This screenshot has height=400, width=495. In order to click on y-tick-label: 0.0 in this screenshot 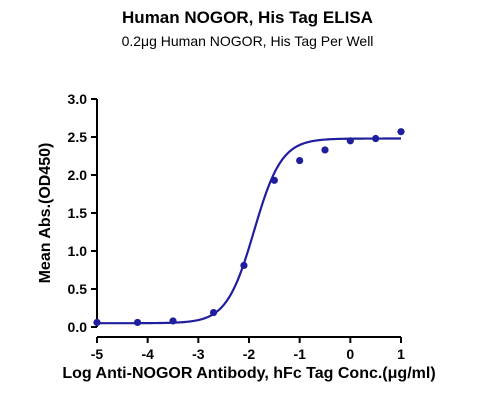, I will do `click(78, 327)`.